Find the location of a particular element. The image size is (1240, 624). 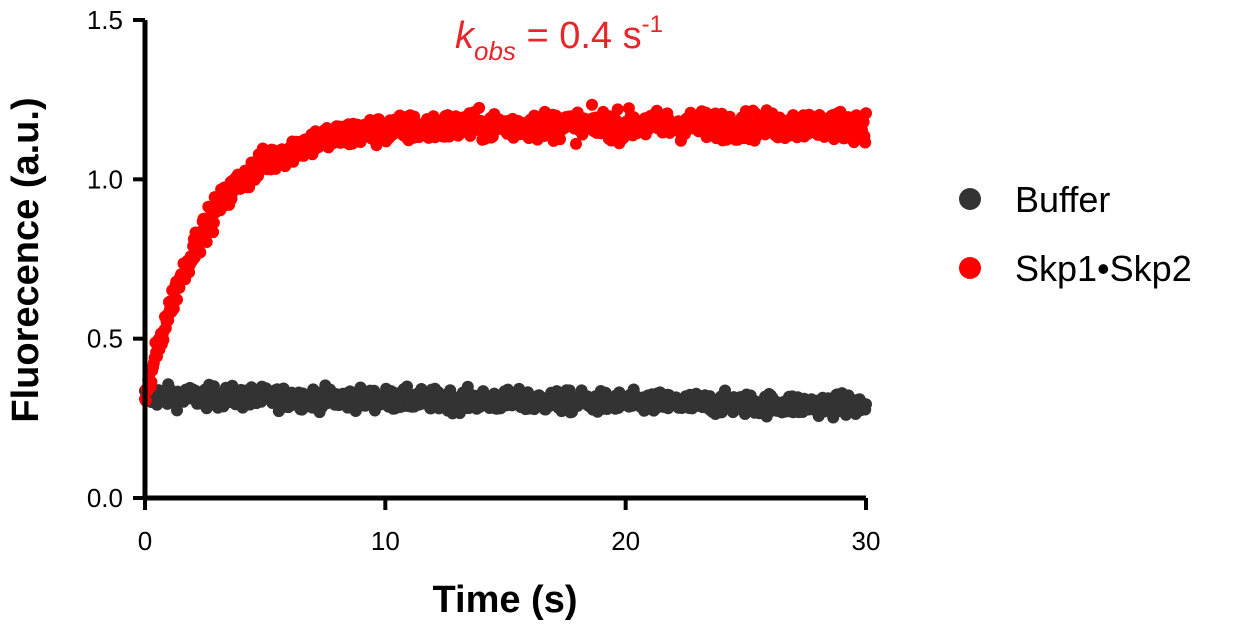

x-tick-label: 10 is located at coordinates (385, 541).